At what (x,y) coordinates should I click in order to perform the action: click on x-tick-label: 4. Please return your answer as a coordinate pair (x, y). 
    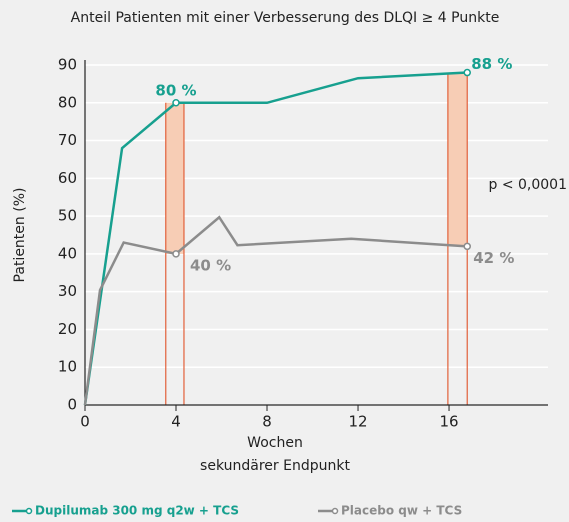
    Looking at the image, I should click on (176, 422).